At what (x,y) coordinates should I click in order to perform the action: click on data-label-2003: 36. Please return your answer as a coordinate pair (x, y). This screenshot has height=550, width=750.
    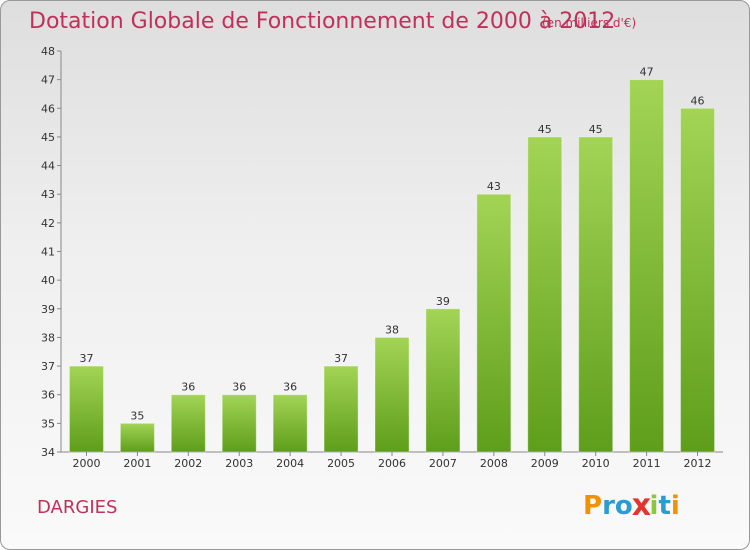
    Looking at the image, I should click on (239, 387).